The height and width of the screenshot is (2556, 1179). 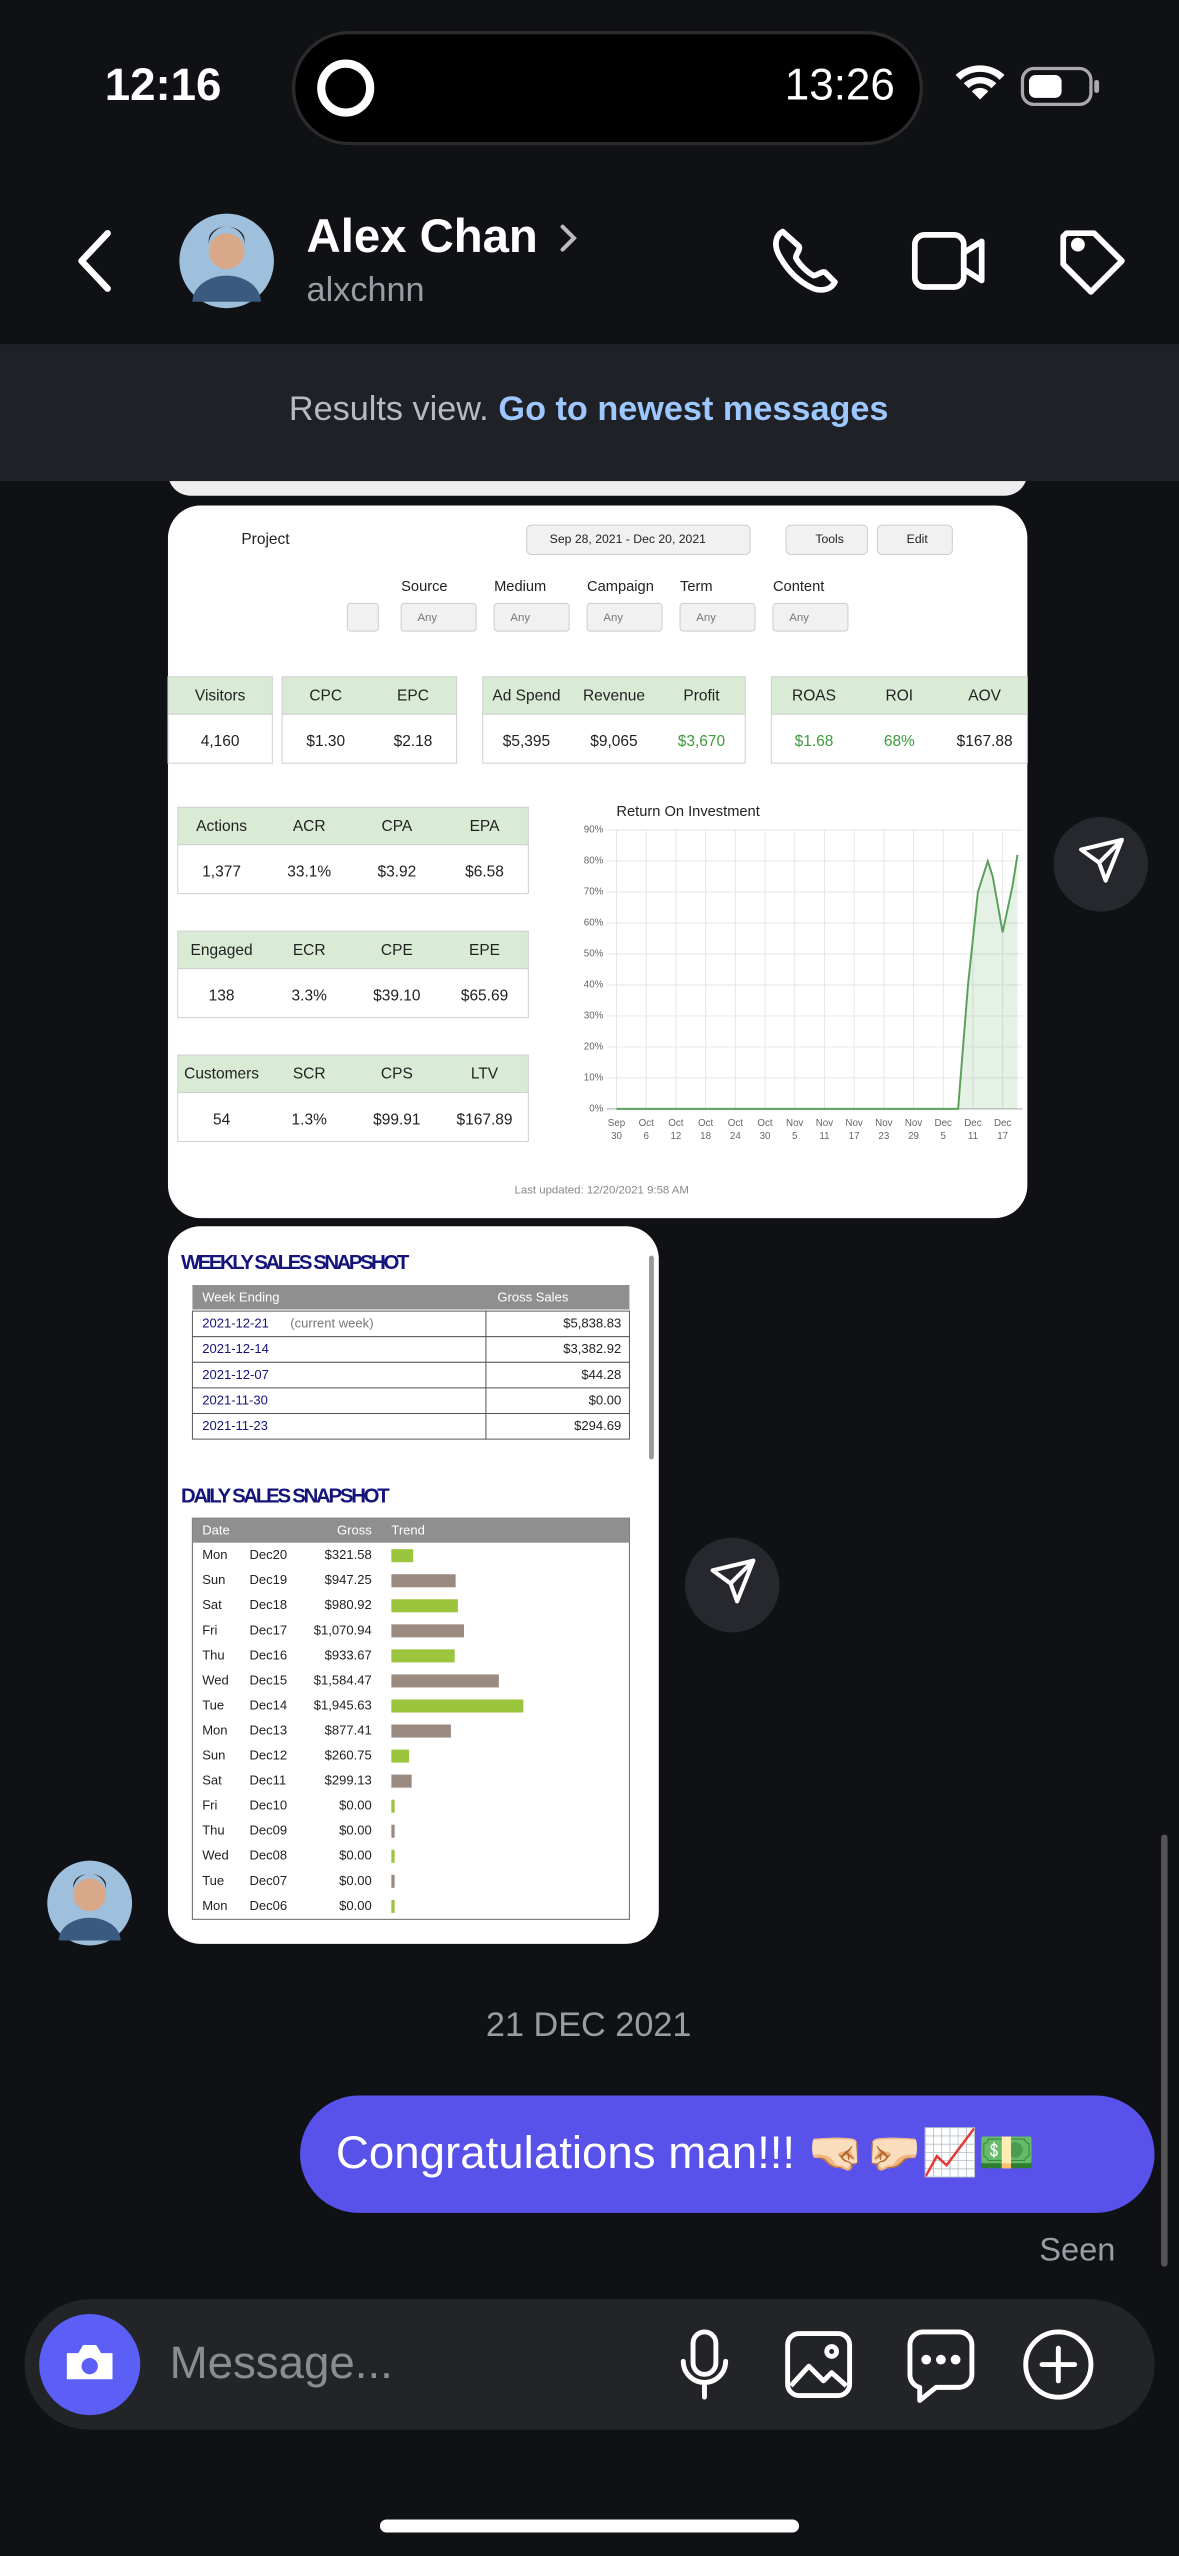 I want to click on tools-button, so click(x=827, y=539).